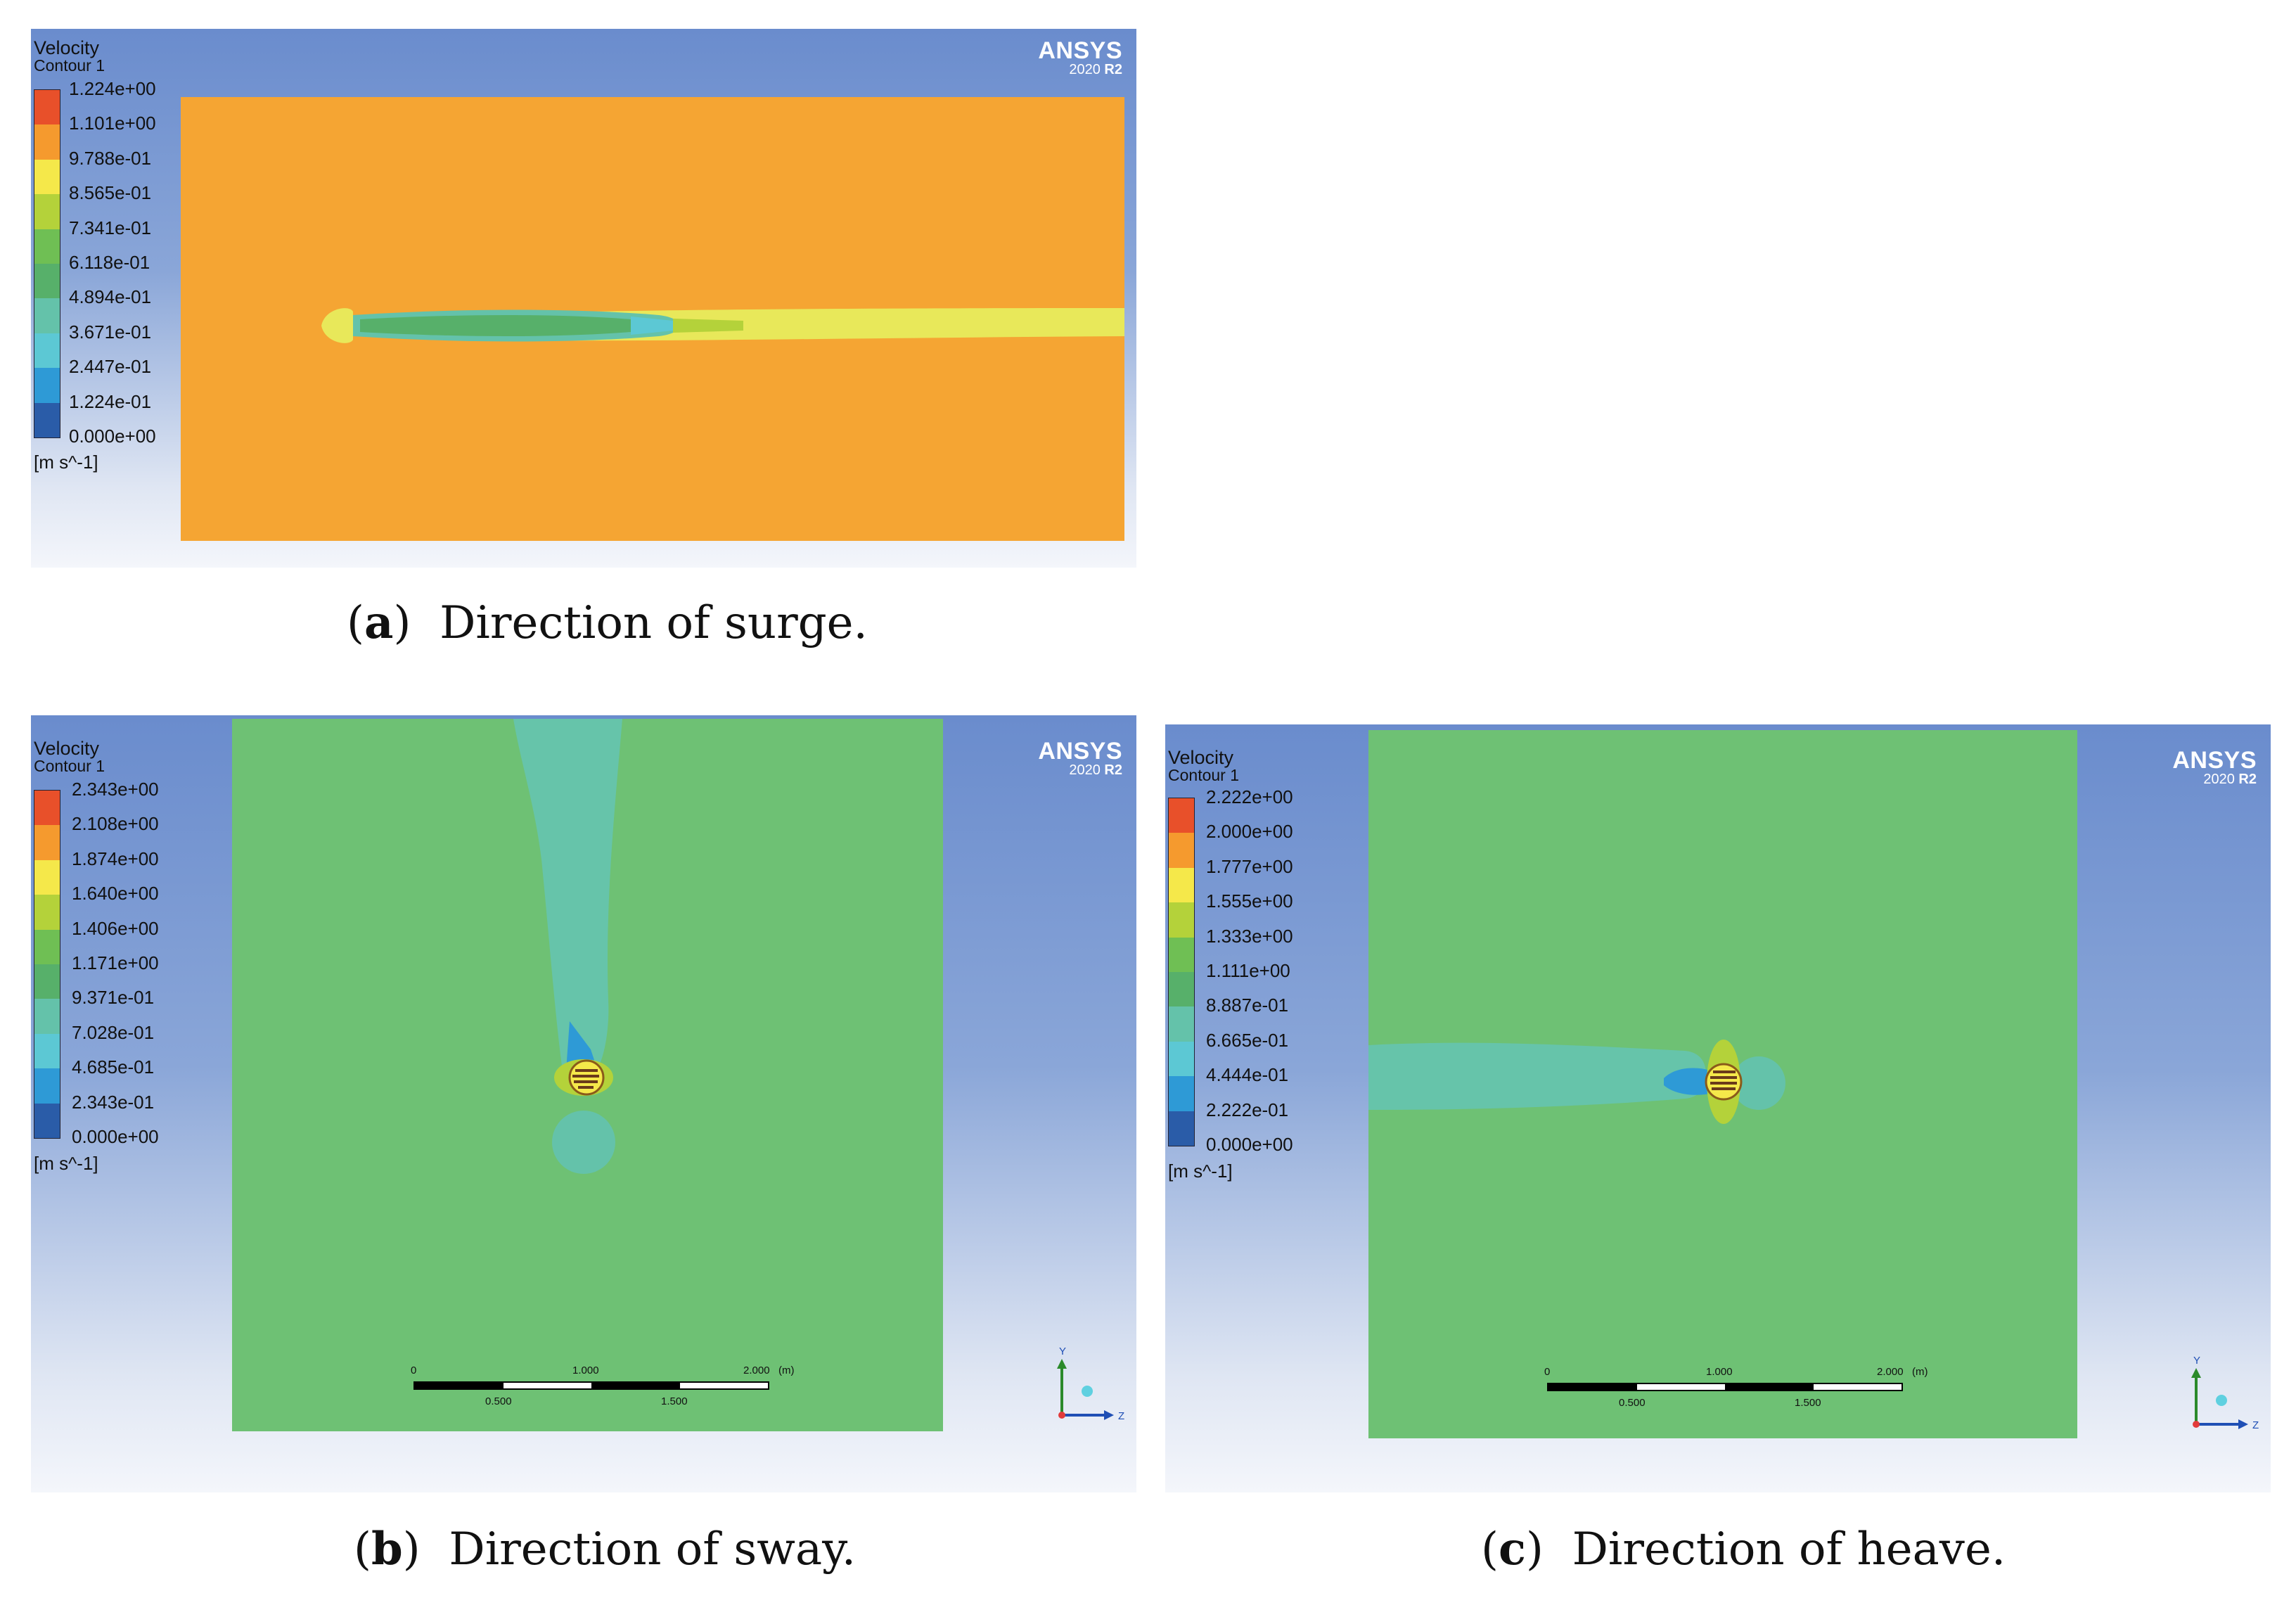 The image size is (2296, 1598). I want to click on colorbar-tick-label: 9.371e-01, so click(113, 998).